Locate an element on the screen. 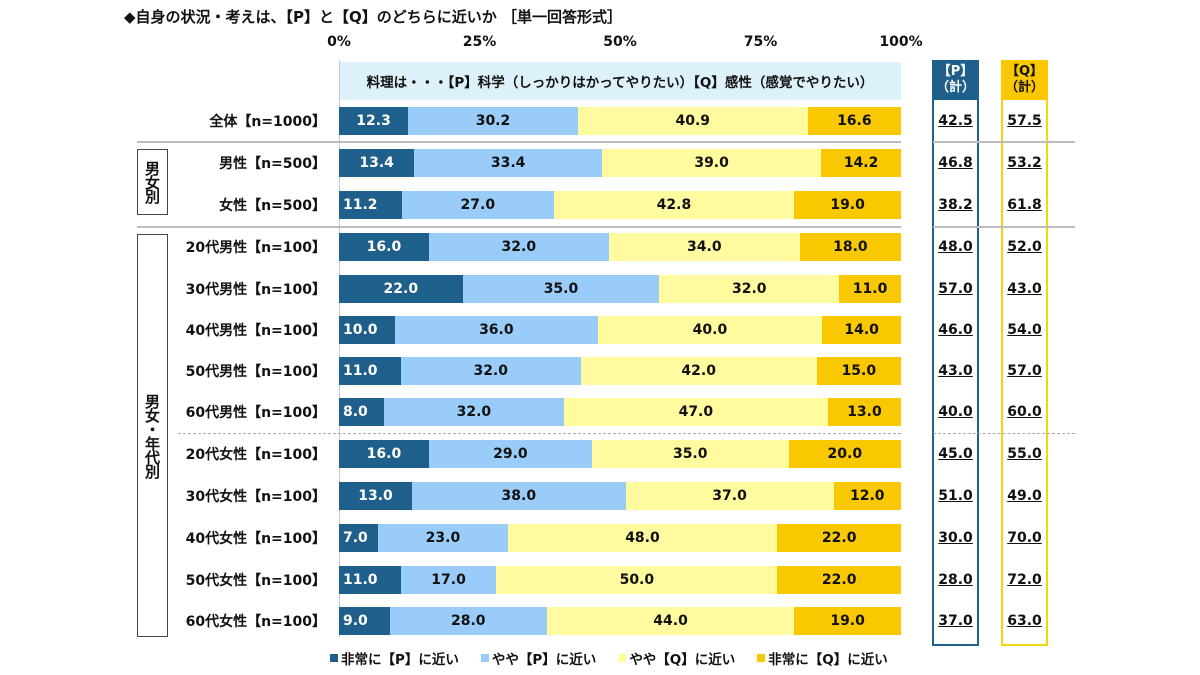 Image resolution: width=1200 pixels, height=675 pixels. q-total-value: 60.0 is located at coordinates (1024, 412).